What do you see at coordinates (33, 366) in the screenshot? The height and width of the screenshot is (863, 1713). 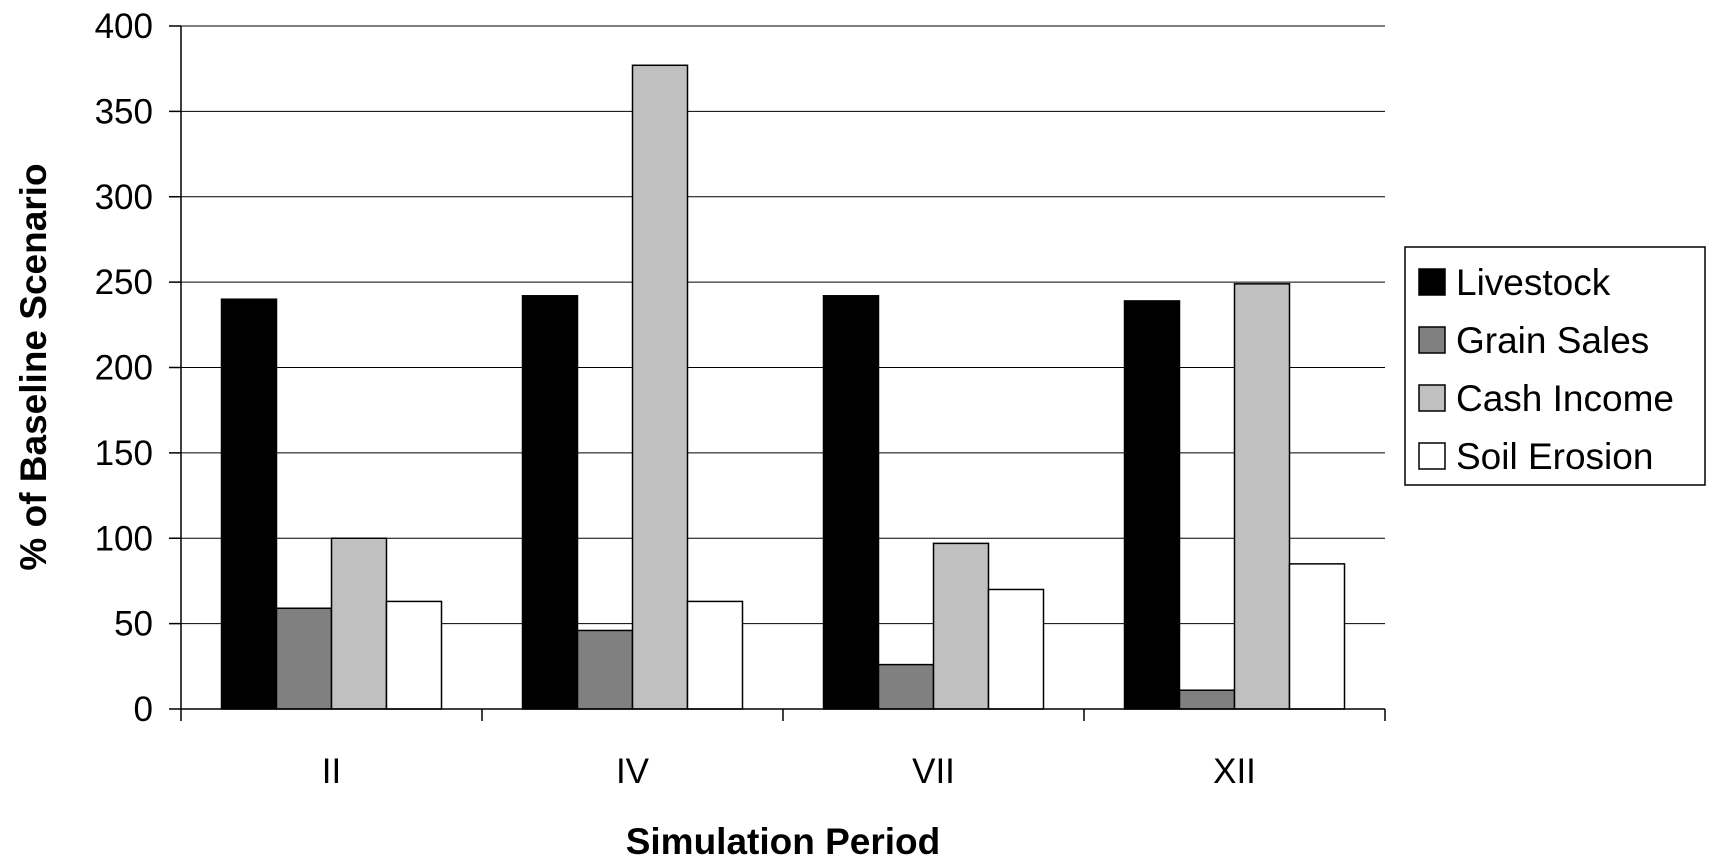 I see `y-axis-title: % of Baseline Scenario` at bounding box center [33, 366].